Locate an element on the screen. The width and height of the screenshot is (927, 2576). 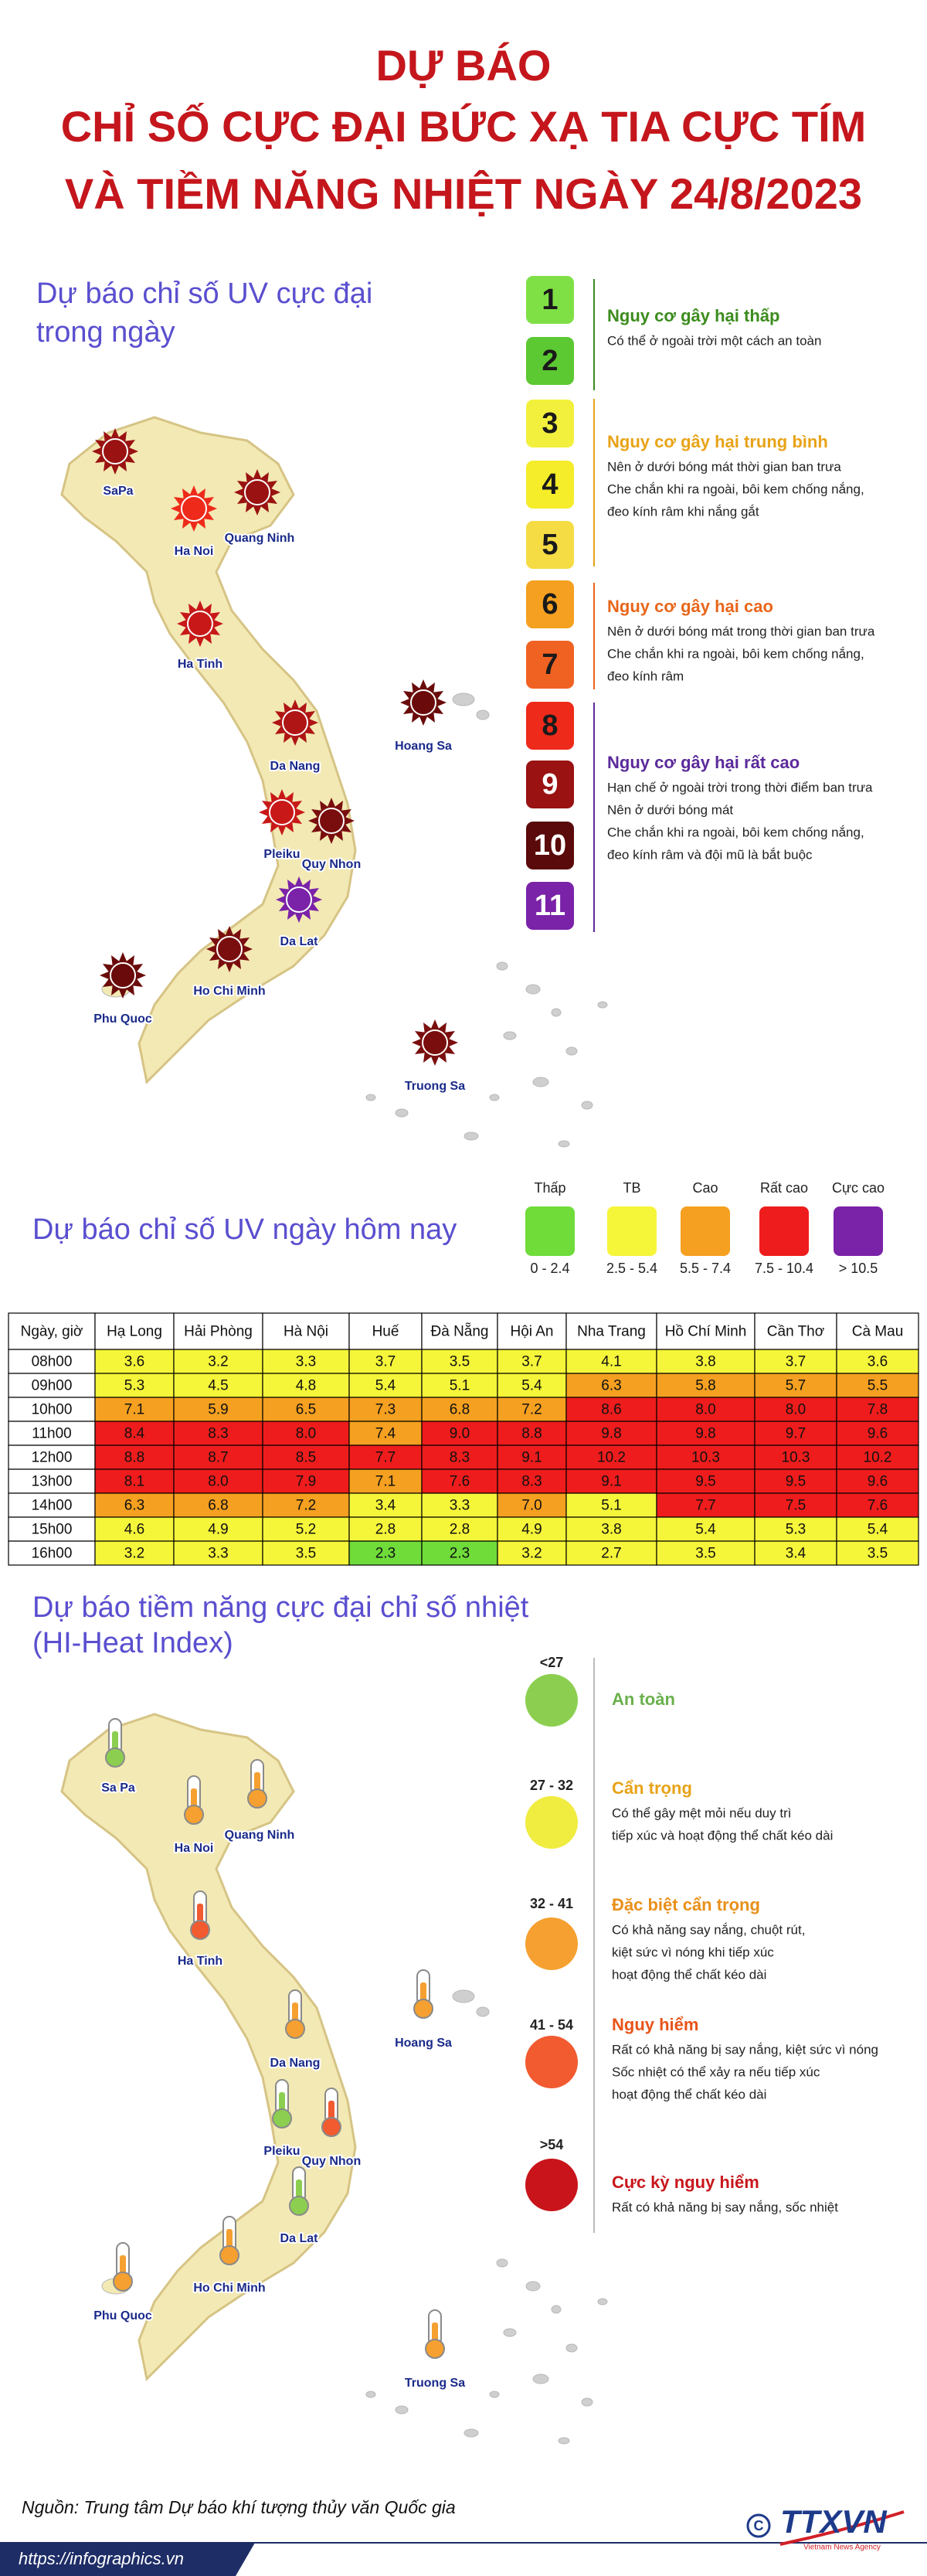
table-value: 7.8 is located at coordinates (878, 1410).